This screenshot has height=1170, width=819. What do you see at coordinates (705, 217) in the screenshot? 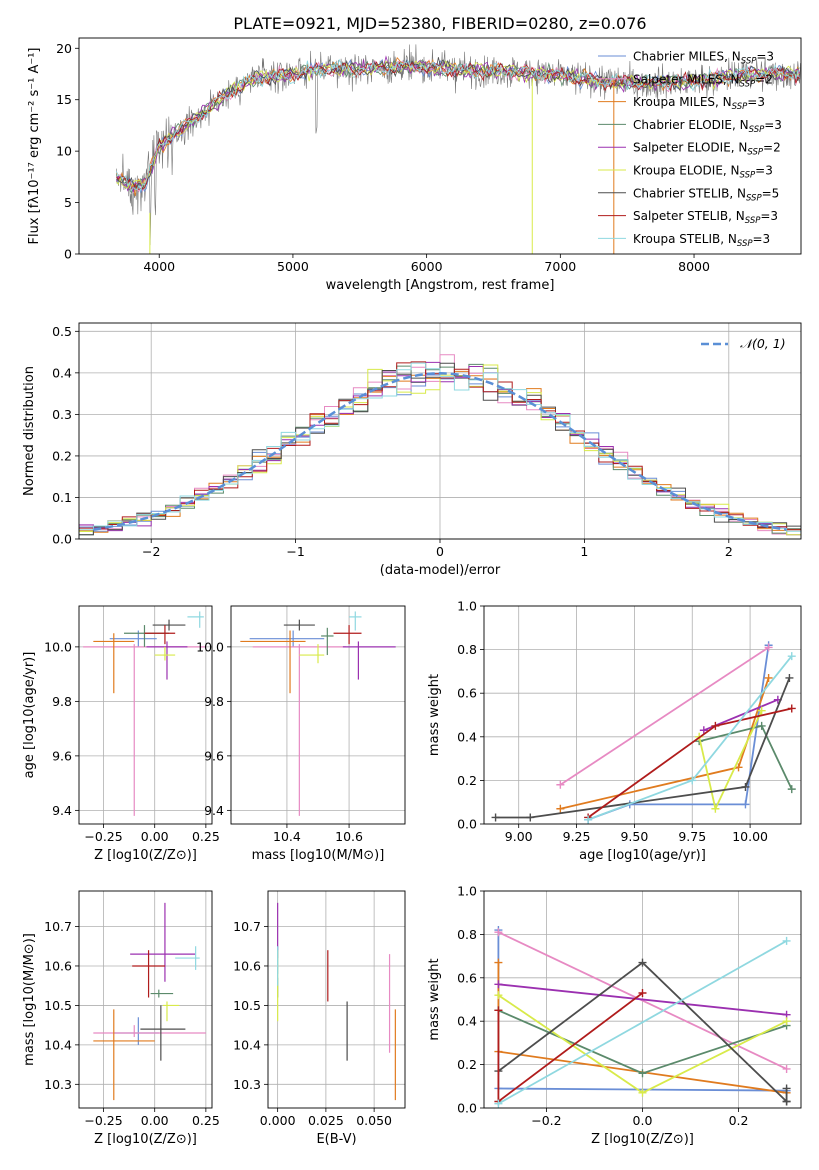
I see `legend-label: Salpeter STELIB, NSSP=3` at bounding box center [705, 217].